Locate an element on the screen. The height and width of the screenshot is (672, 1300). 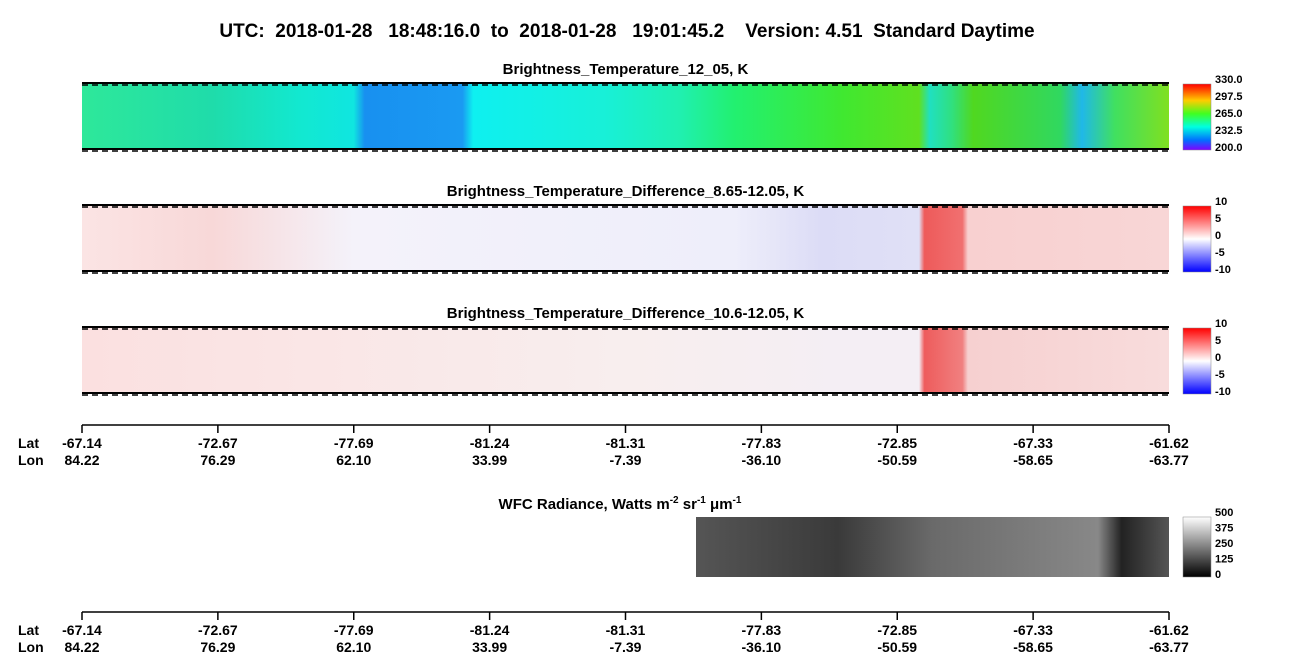
title-part: μm is located at coordinates (719, 504).